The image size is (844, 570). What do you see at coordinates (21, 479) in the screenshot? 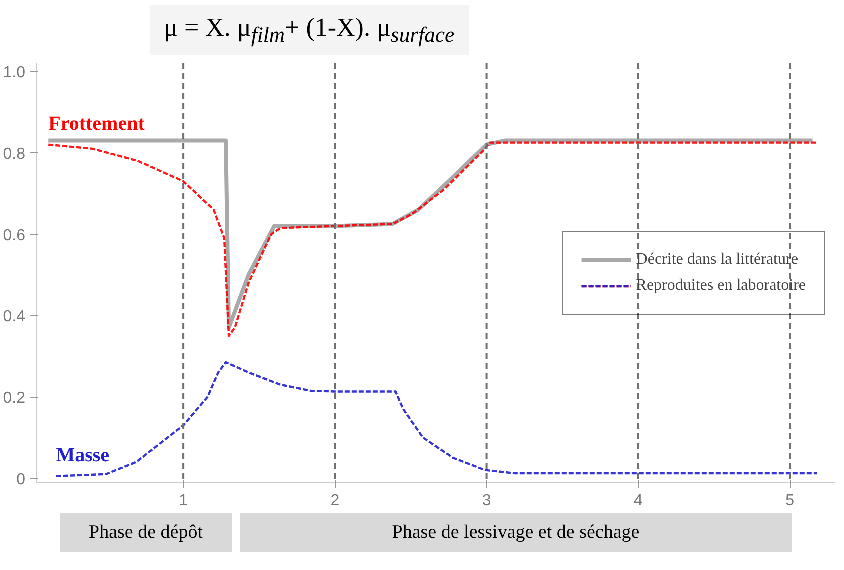
I see `y-tick-label: 0` at bounding box center [21, 479].